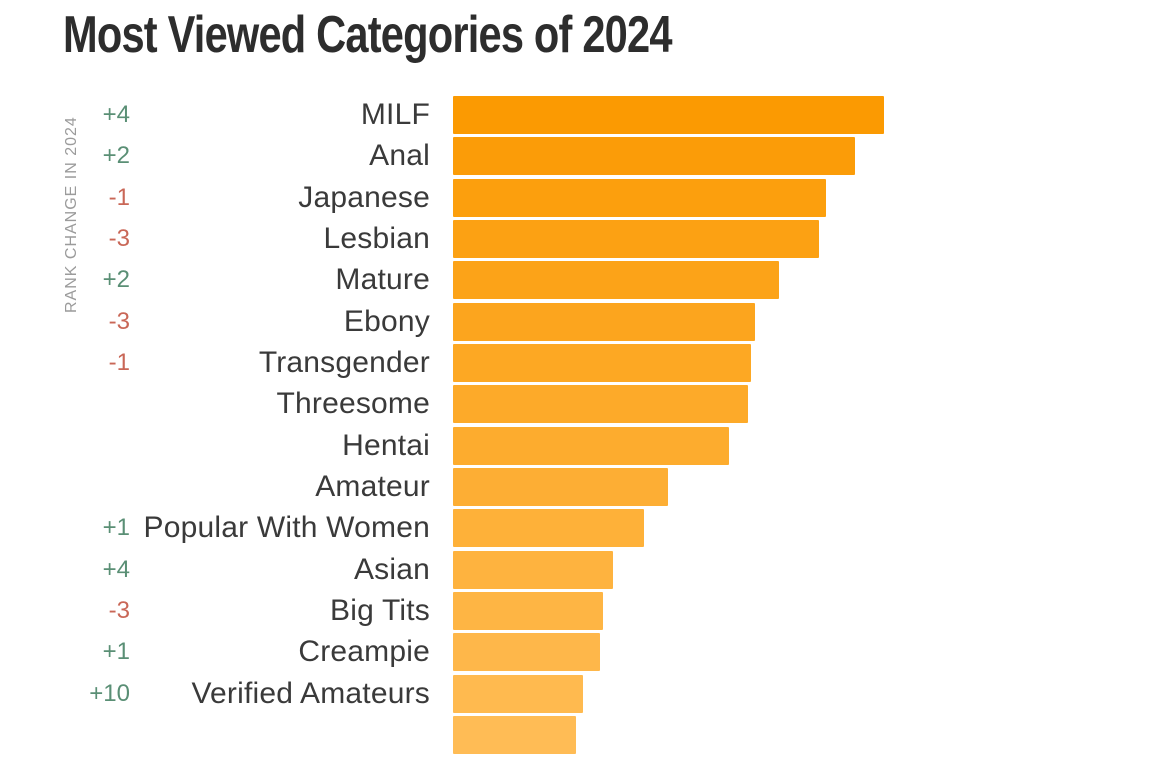 This screenshot has height=757, width=1160. I want to click on rank-change-label: +10, so click(109, 693).